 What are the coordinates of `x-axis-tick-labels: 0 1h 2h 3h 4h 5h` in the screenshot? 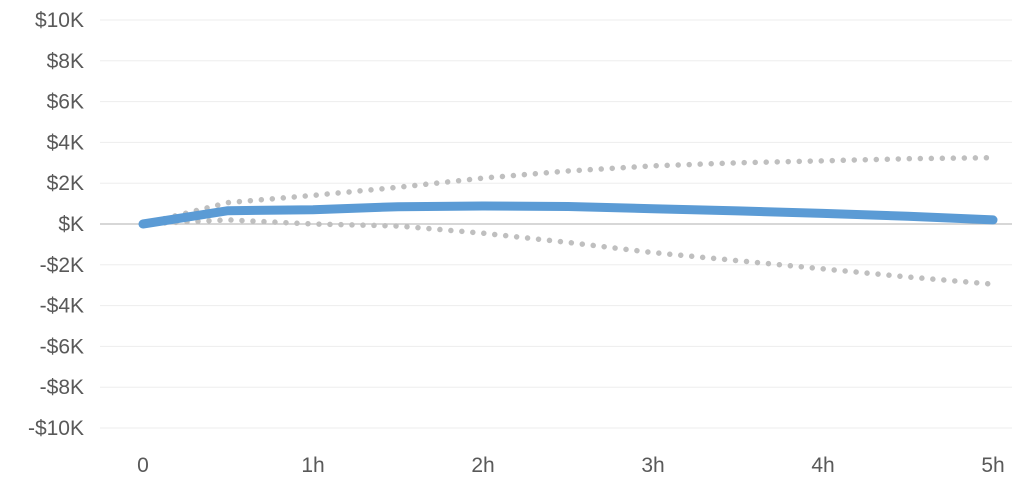 It's located at (571, 465).